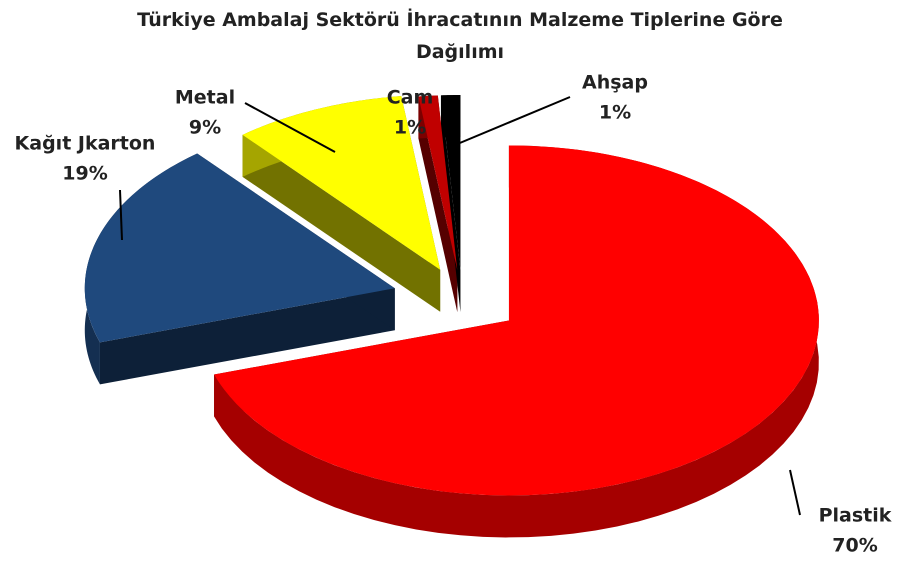 The image size is (898, 583). Describe the element at coordinates (84, 174) in the screenshot. I see `value-label: 19%` at that location.